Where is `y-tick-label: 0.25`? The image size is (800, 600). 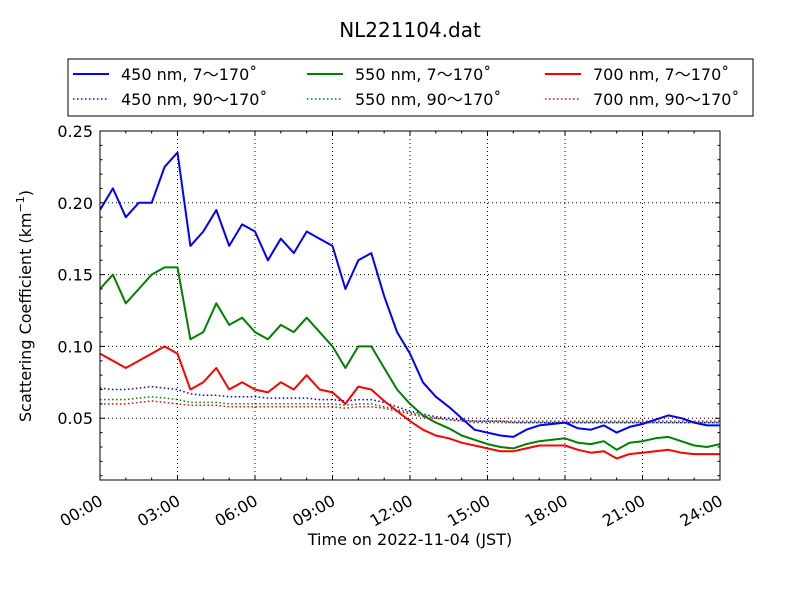 y-tick-label: 0.25 is located at coordinates (75, 131).